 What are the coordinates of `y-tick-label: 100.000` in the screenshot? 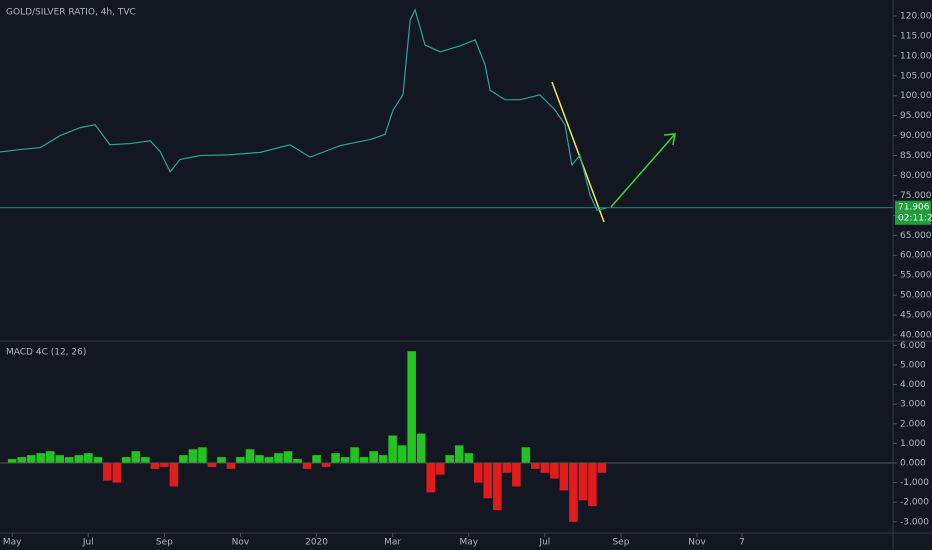 It's located at (916, 96).